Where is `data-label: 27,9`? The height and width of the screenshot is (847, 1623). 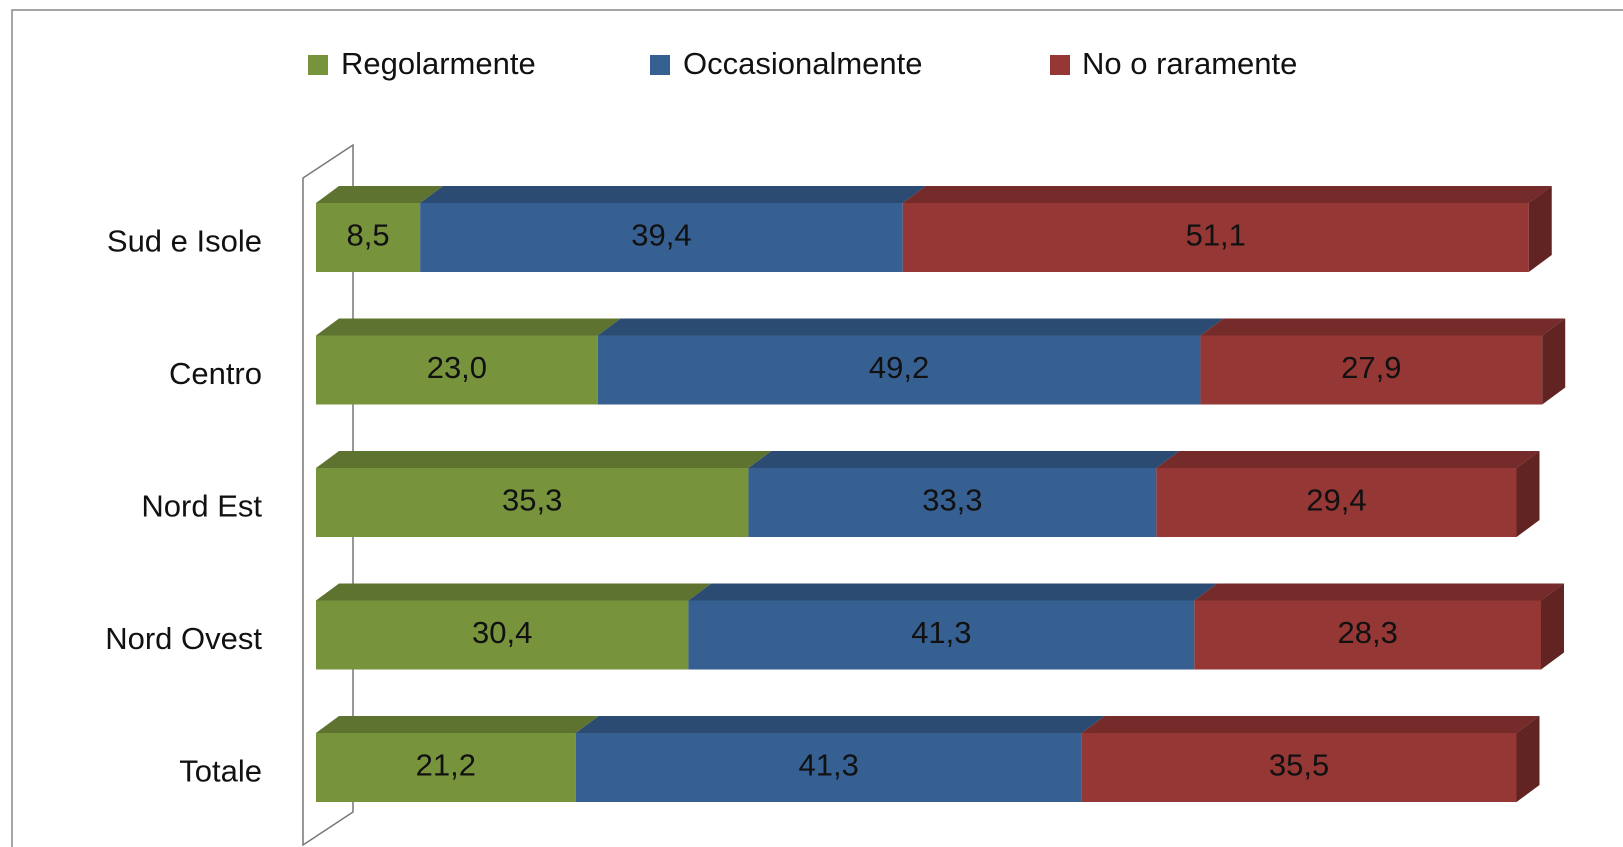
data-label: 27,9 is located at coordinates (1371, 367).